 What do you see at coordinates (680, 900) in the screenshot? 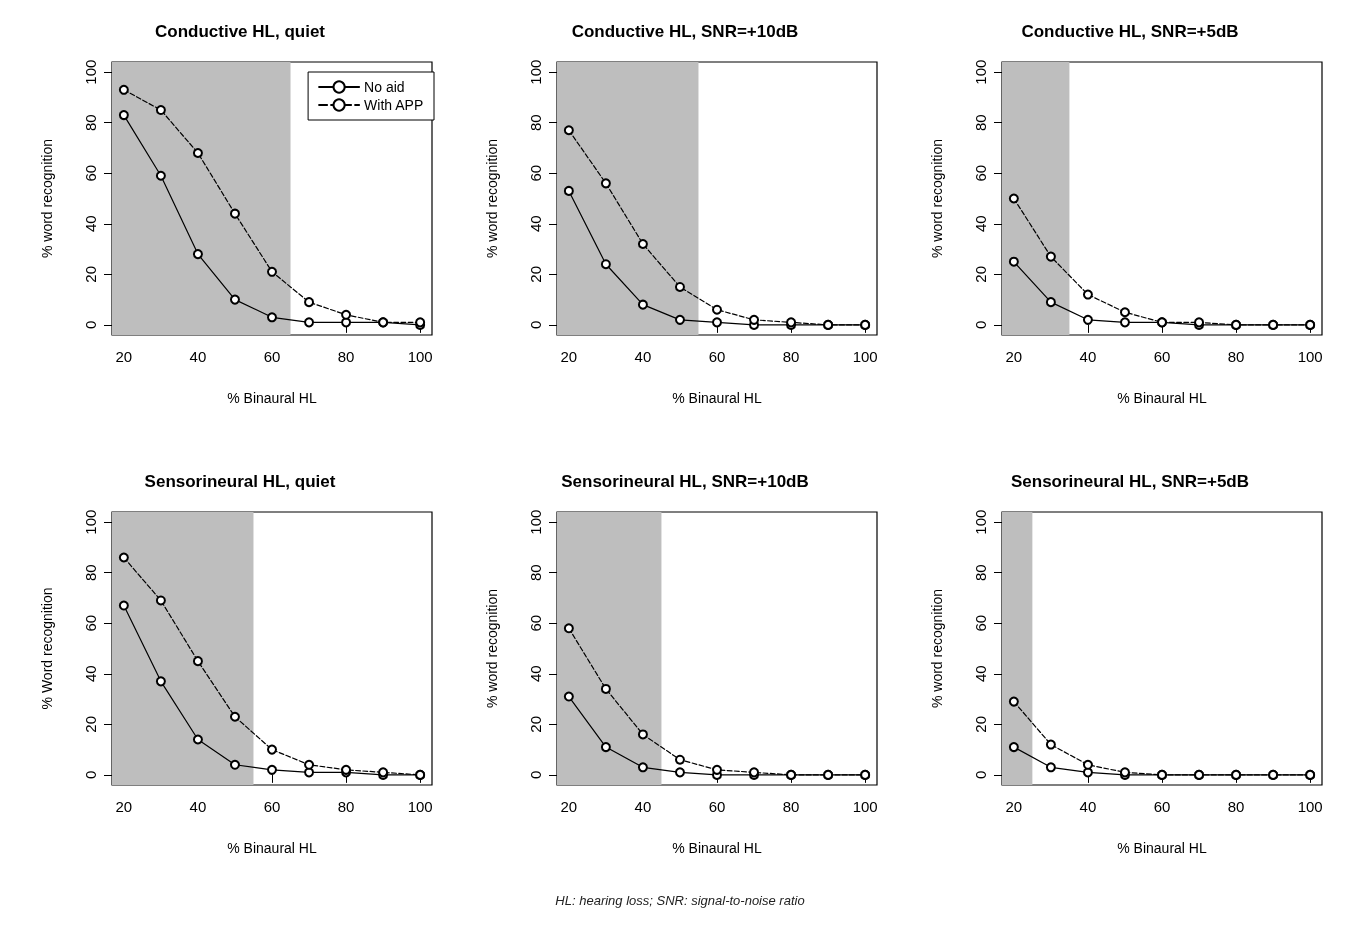
I see `text: HL: hearing loss; SNR: signal-to-noise ratio` at bounding box center [680, 900].